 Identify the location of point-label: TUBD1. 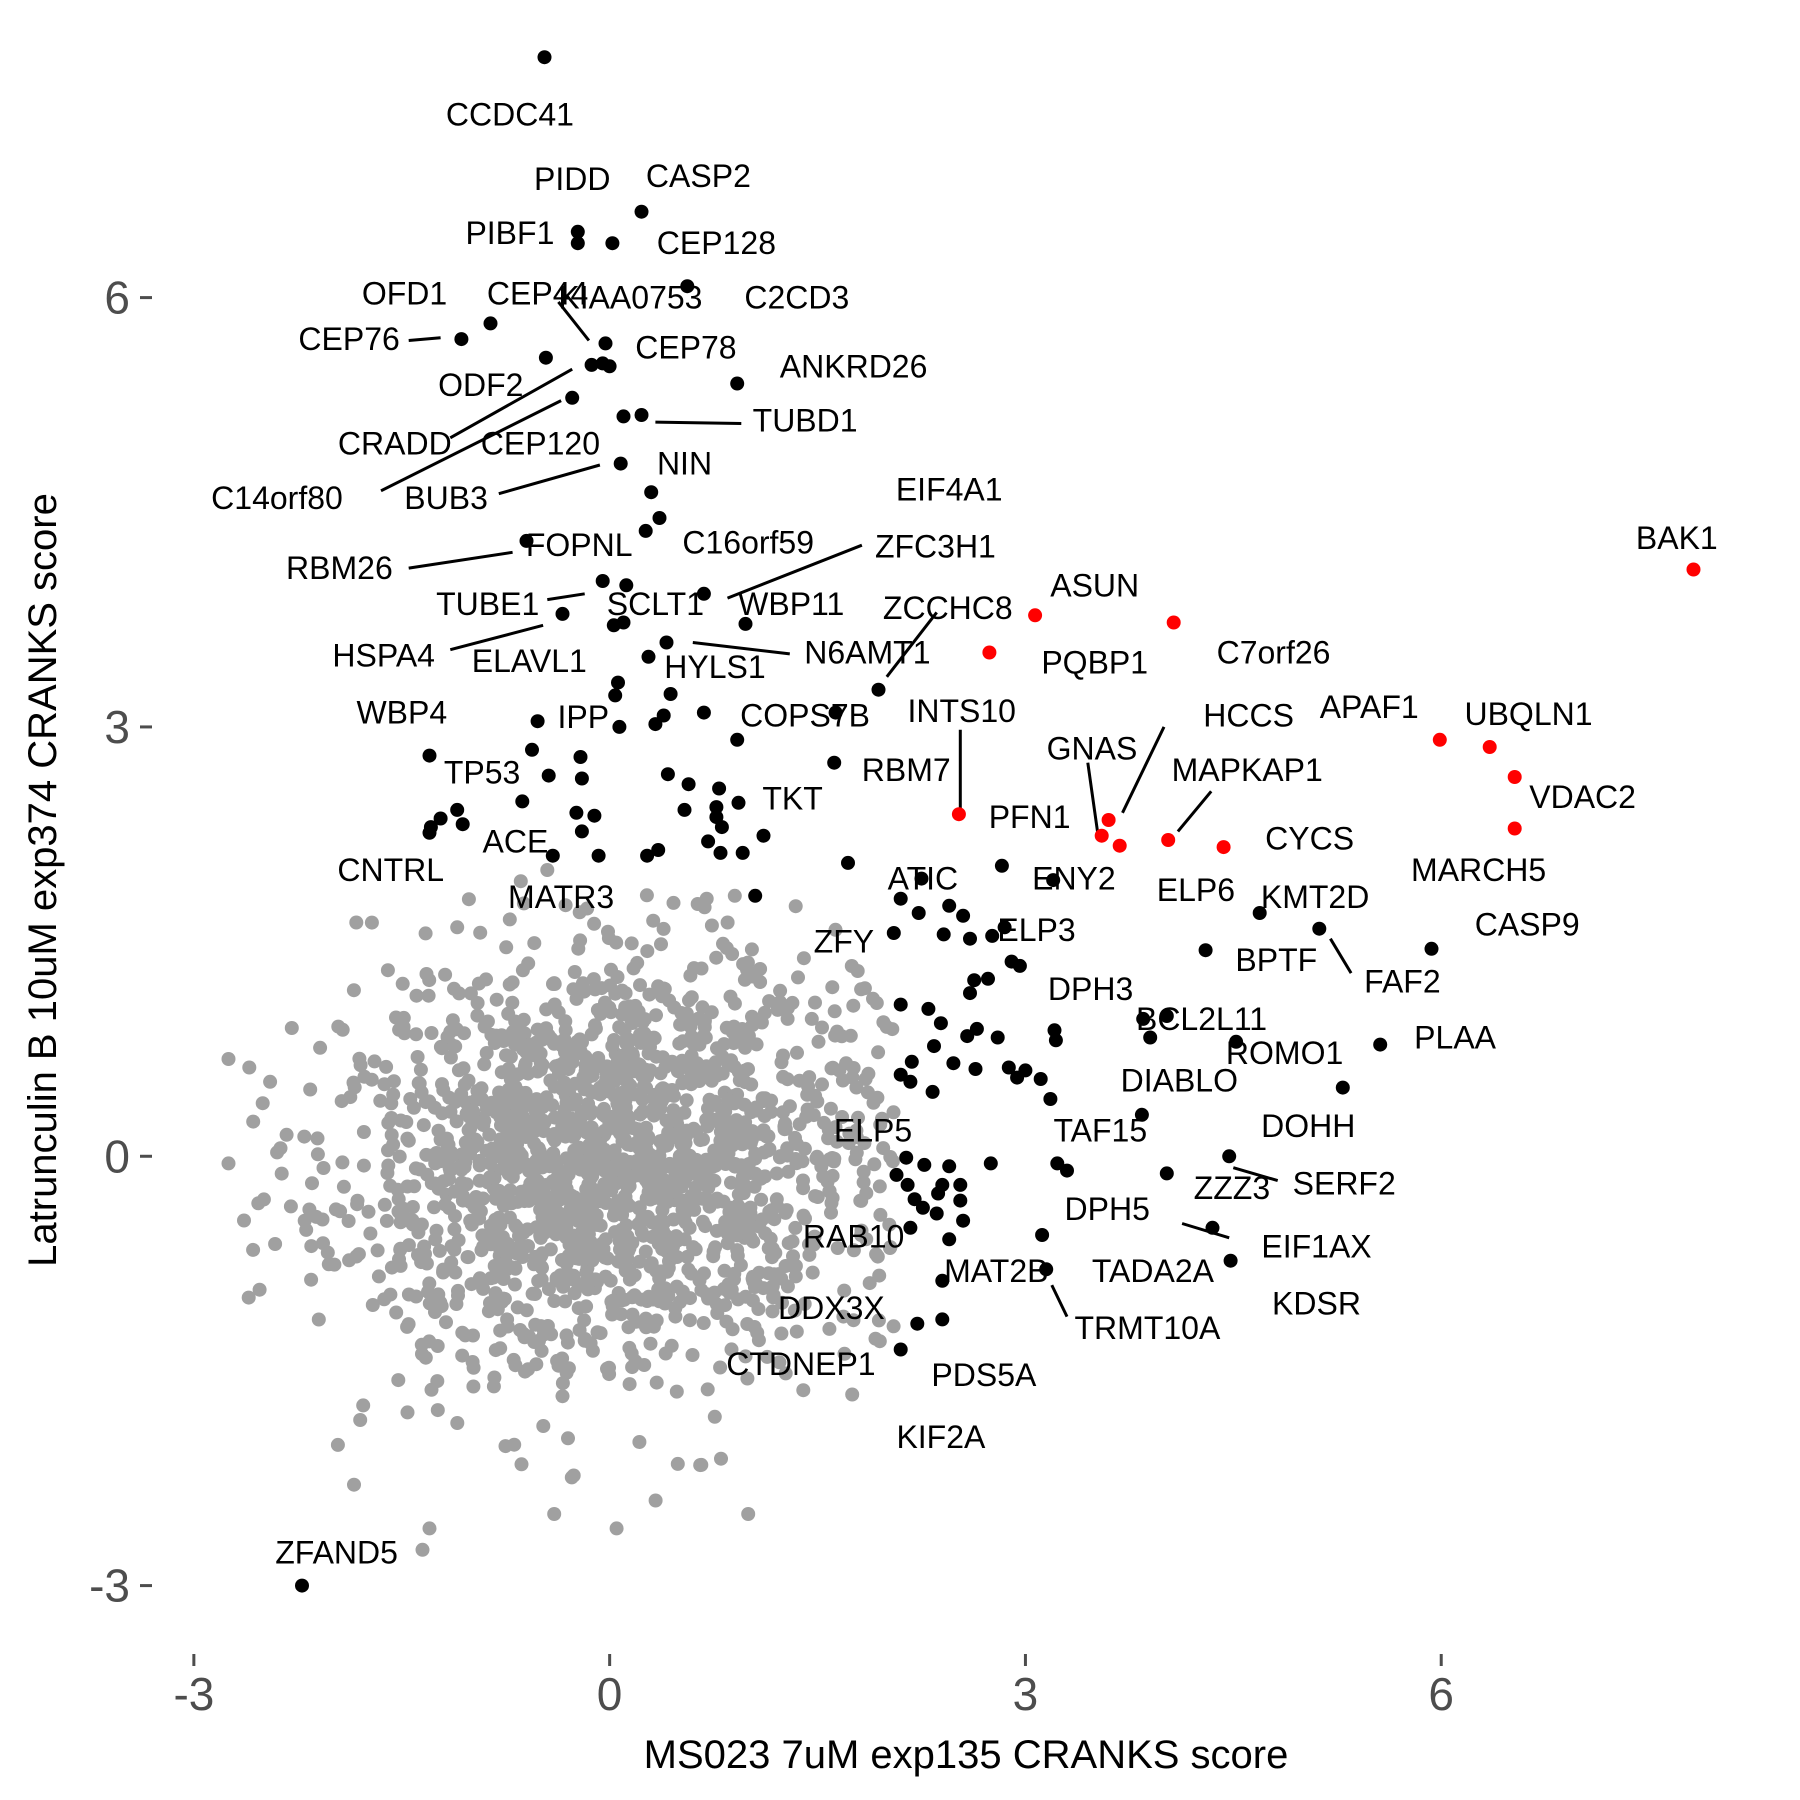
(805, 421).